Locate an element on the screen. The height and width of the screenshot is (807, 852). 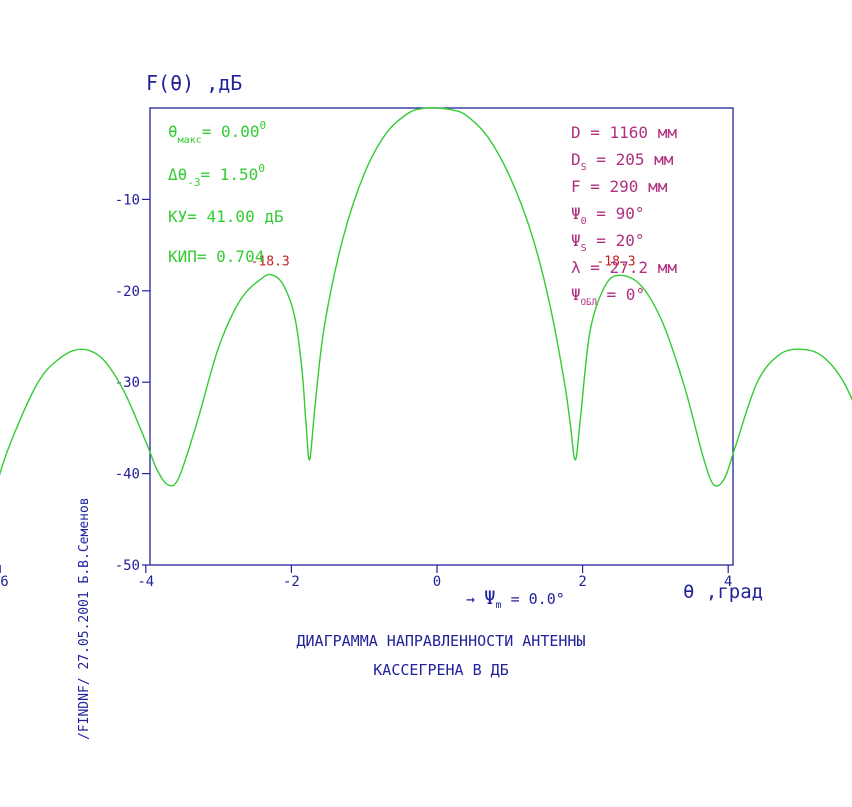
x-tick-label: -4 is located at coordinates (145, 582).